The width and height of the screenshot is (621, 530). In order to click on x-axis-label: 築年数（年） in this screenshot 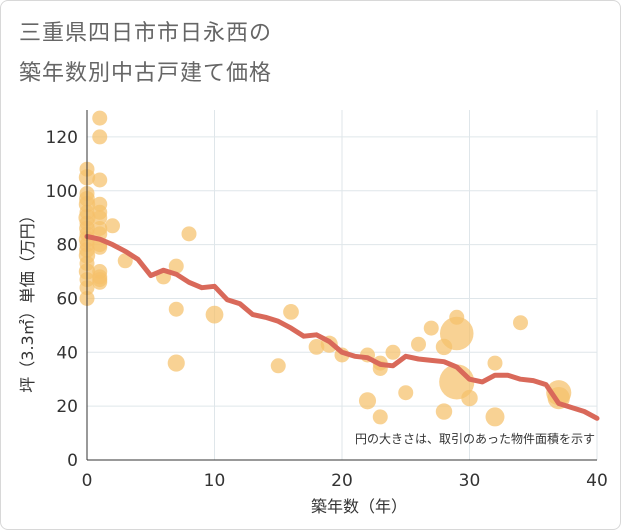, I will do `click(359, 506)`.